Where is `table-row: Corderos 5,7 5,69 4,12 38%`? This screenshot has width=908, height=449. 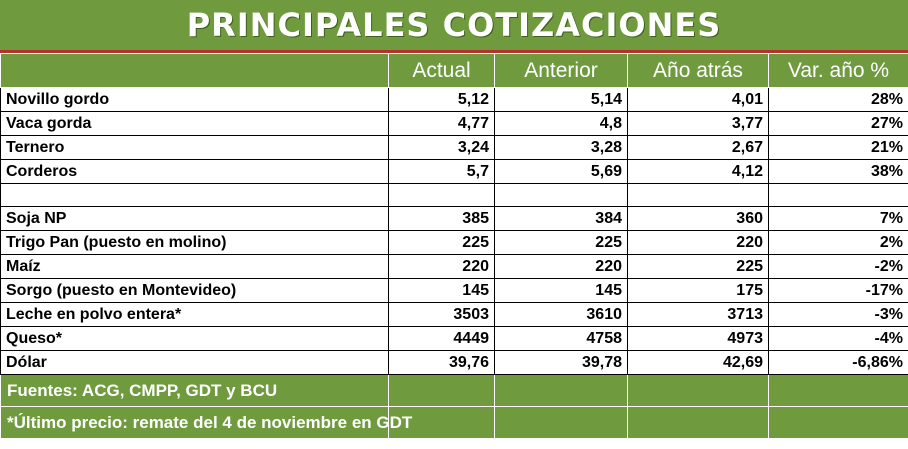
table-row: Corderos 5,7 5,69 4,12 38% is located at coordinates (454, 171).